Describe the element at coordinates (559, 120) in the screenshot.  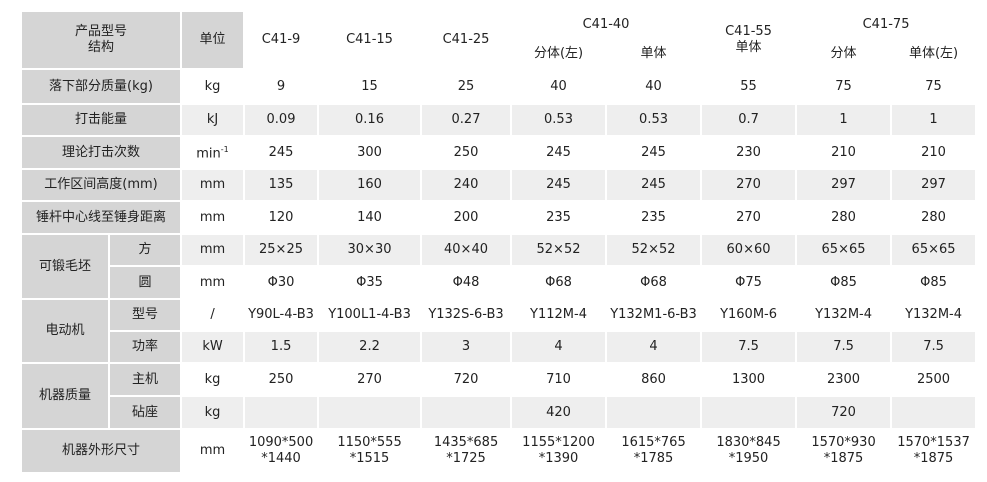
I see `value-cell: 0.53` at that location.